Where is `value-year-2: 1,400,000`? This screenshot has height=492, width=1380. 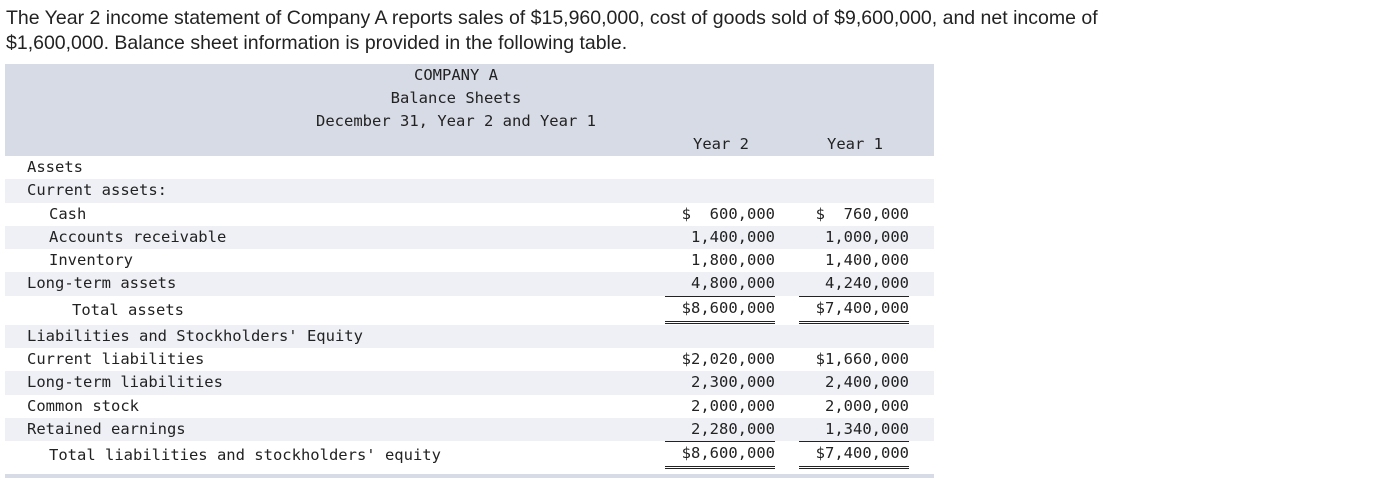 value-year-2: 1,400,000 is located at coordinates (733, 236).